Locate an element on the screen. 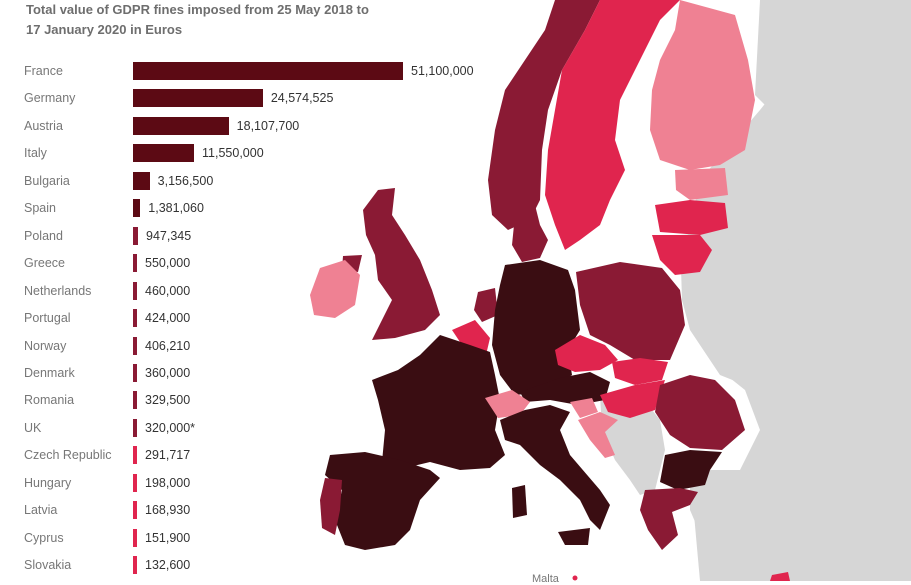 This screenshot has height=585, width=911. map-region-belarus-ukraine is located at coordinates (760, 325).